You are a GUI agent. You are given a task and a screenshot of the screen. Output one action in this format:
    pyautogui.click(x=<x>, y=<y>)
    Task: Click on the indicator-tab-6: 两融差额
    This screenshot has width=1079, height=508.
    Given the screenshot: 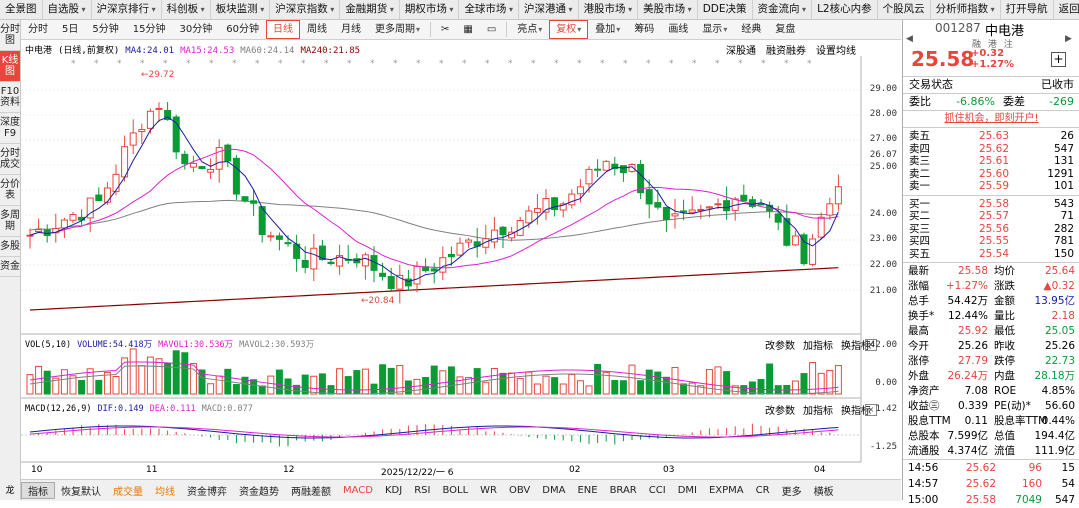 What is the action you would take?
    pyautogui.click(x=311, y=492)
    